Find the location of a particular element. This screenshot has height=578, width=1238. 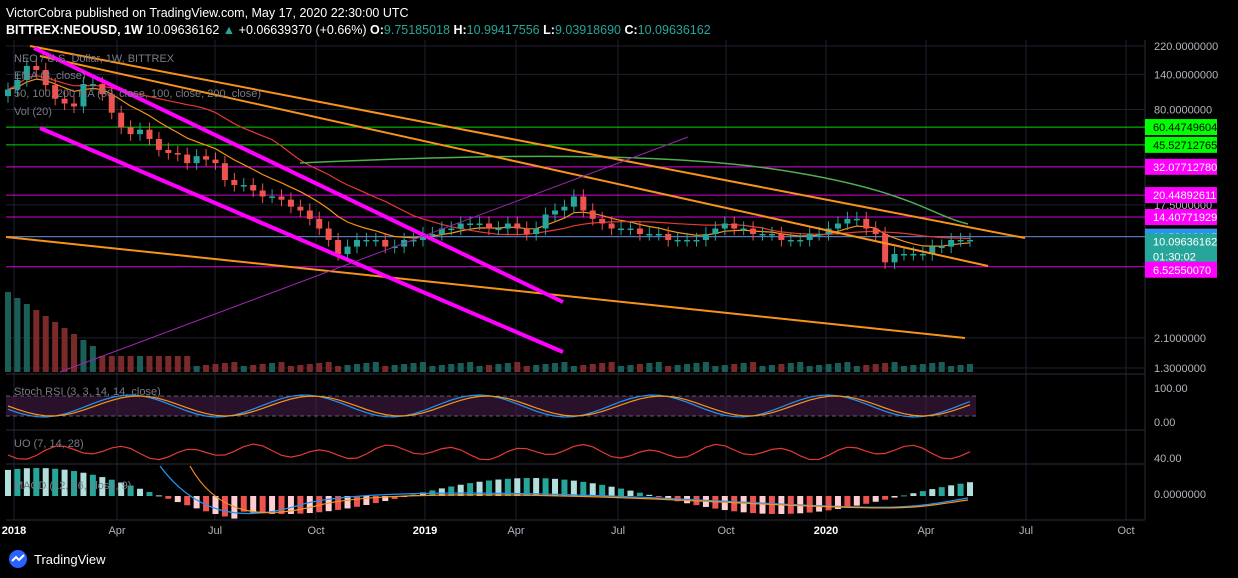

close-value: 10.09636162 is located at coordinates (674, 30).